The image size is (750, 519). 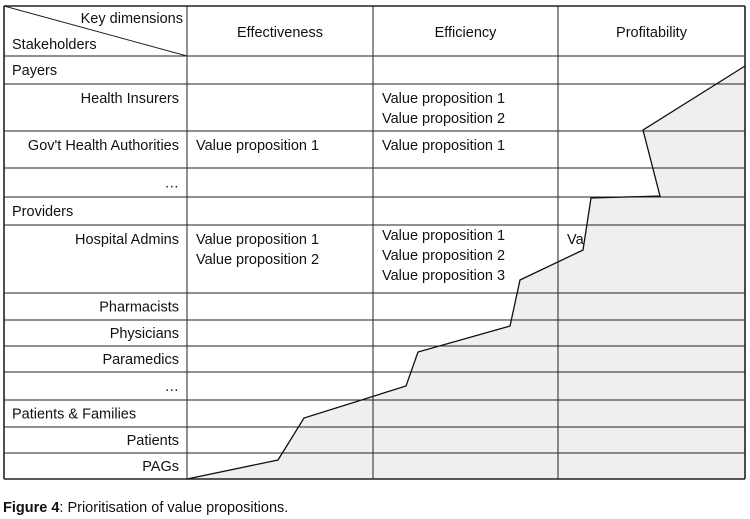 What do you see at coordinates (139, 308) in the screenshot?
I see `stakeholder-label: Pharmacists` at bounding box center [139, 308].